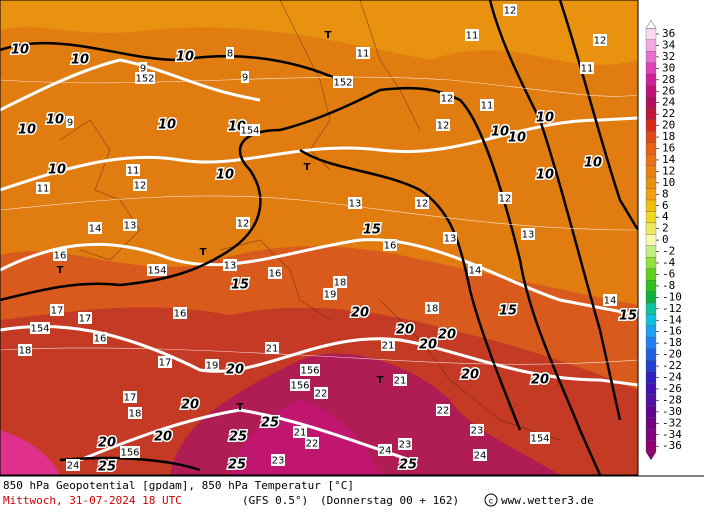 The width and height of the screenshot is (704, 513). Describe the element at coordinates (669, 159) in the screenshot. I see `legend-label: 14` at that location.